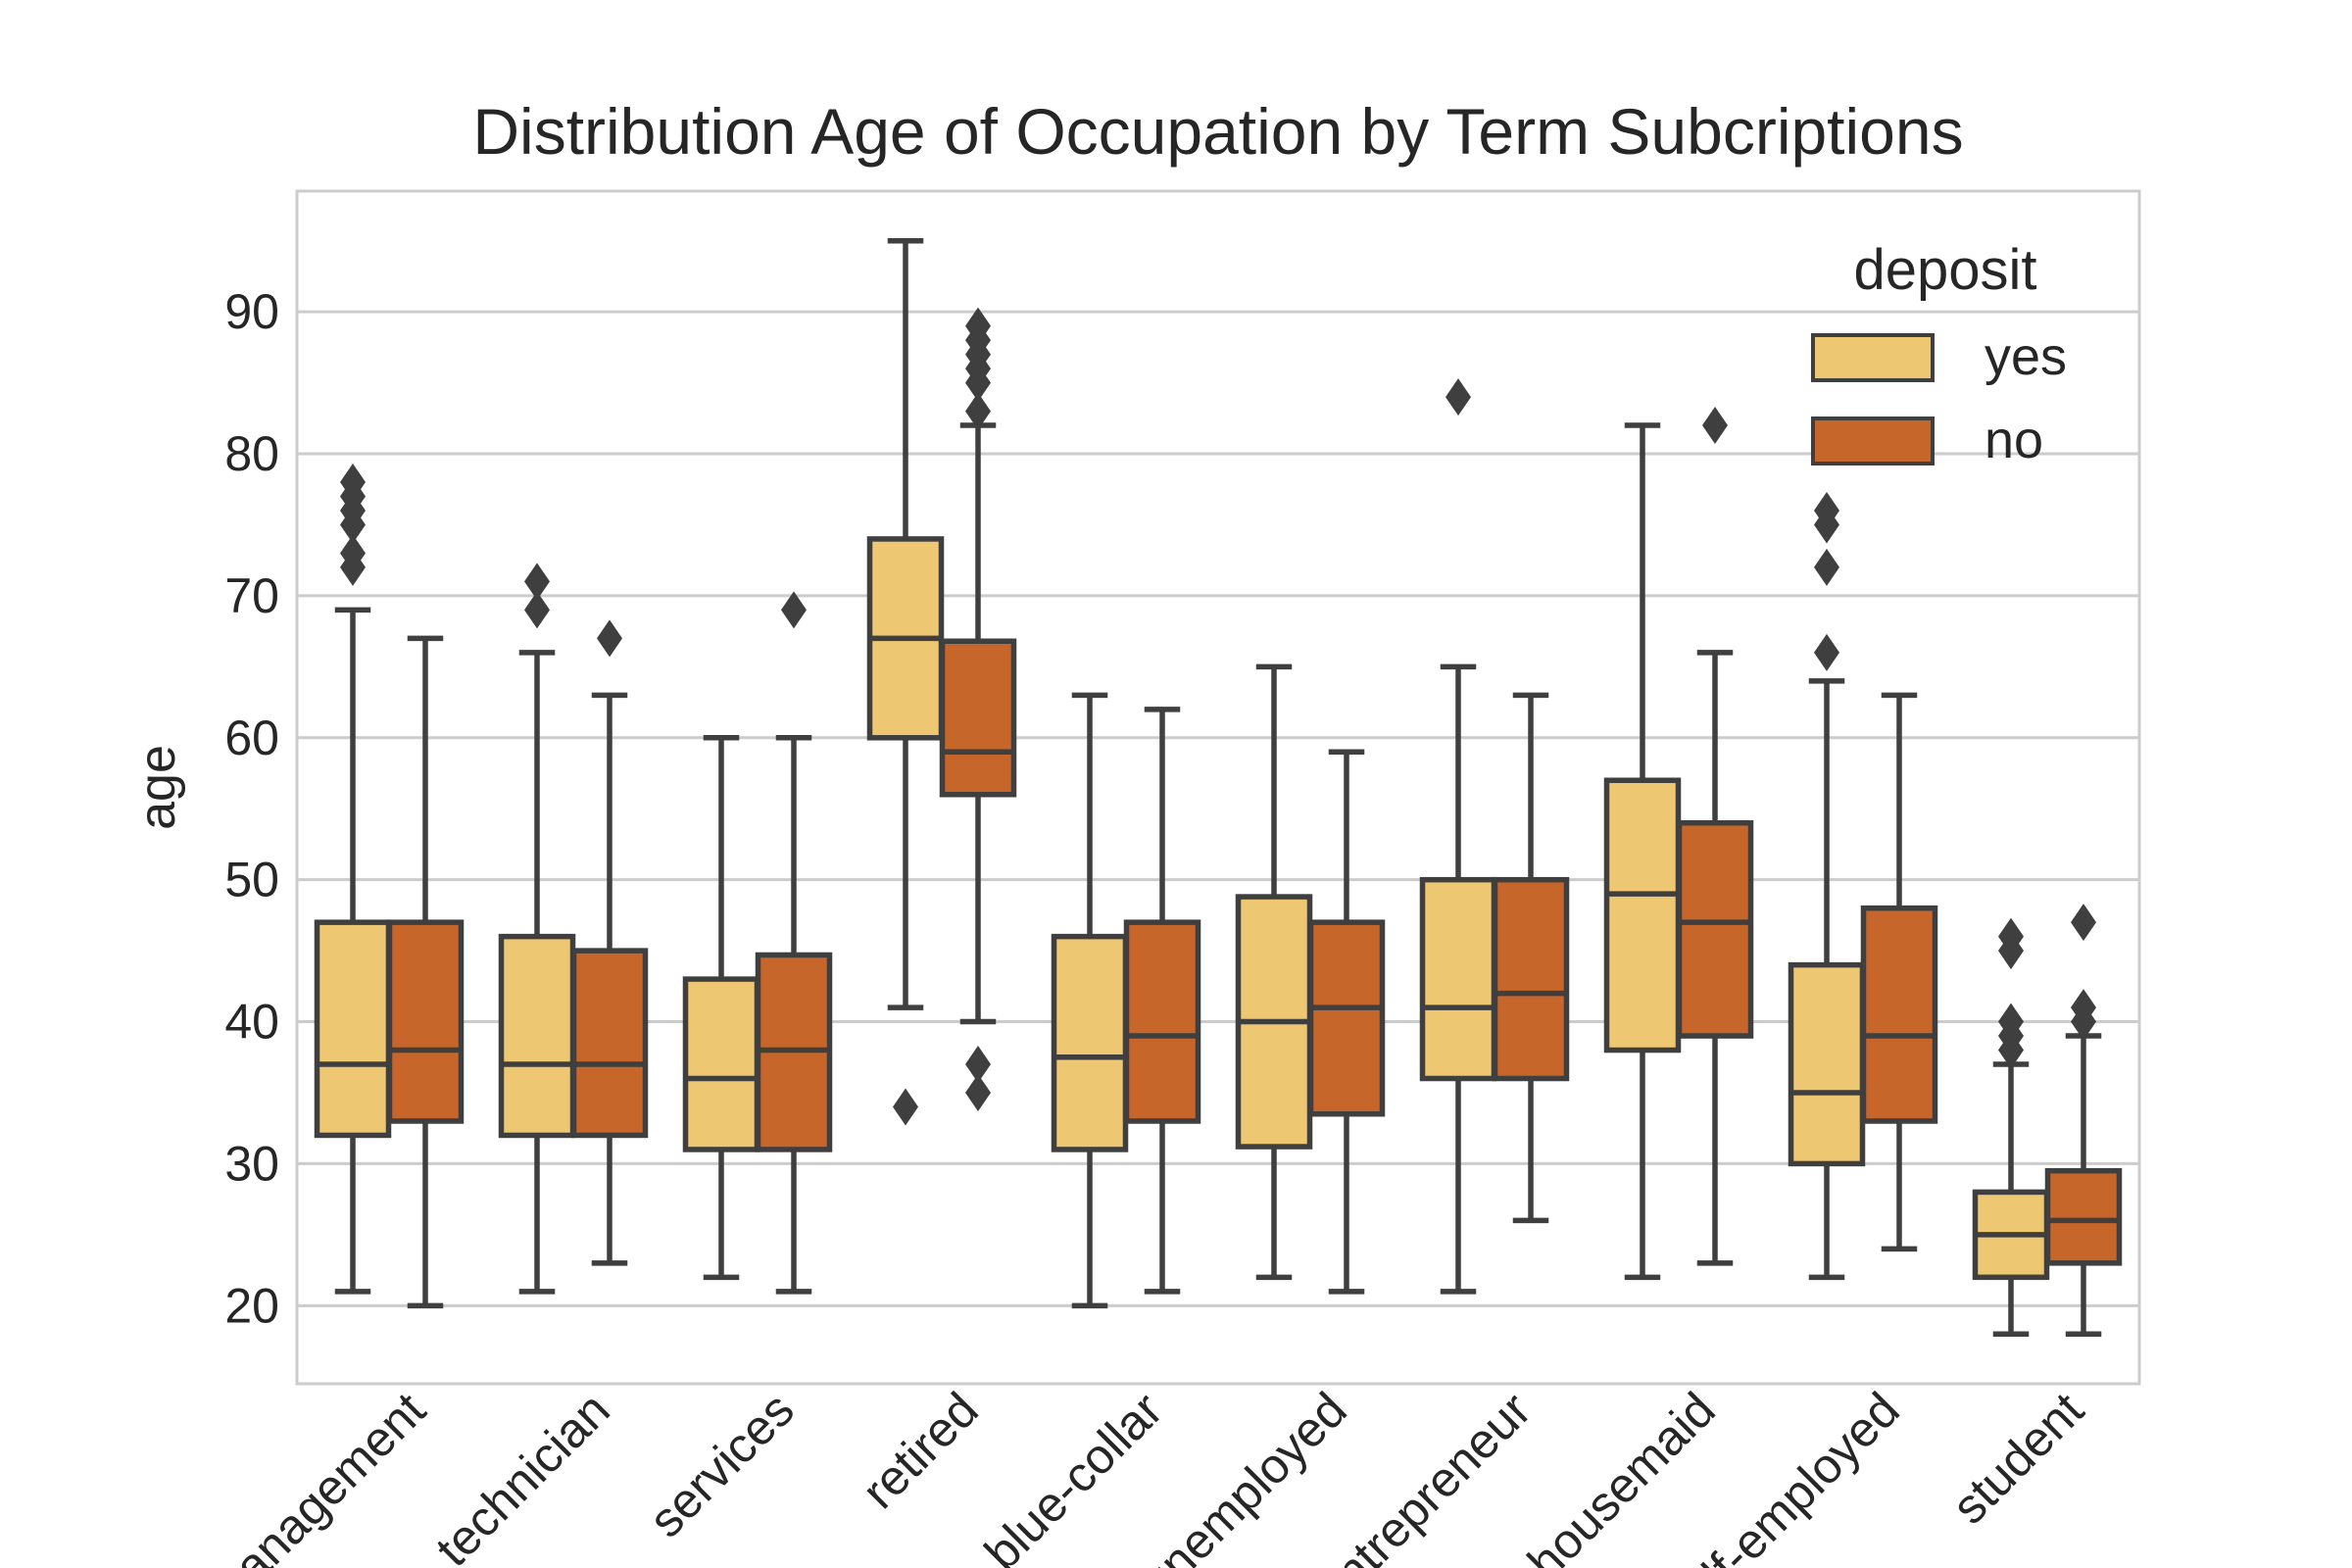 This screenshot has height=1568, width=2352. Describe the element at coordinates (794, 943) in the screenshot. I see `box-services-no` at that location.